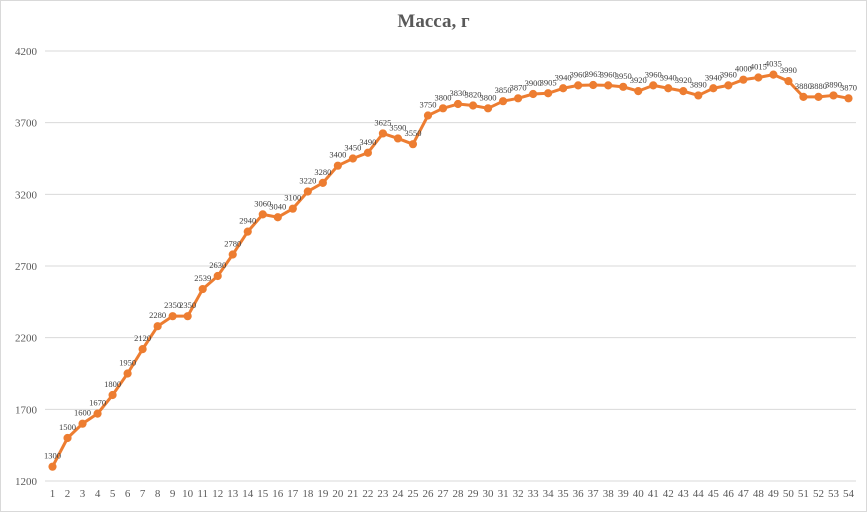 Image resolution: width=867 pixels, height=512 pixels. Describe the element at coordinates (26, 482) in the screenshot. I see `y-tick-label: 1200` at that location.